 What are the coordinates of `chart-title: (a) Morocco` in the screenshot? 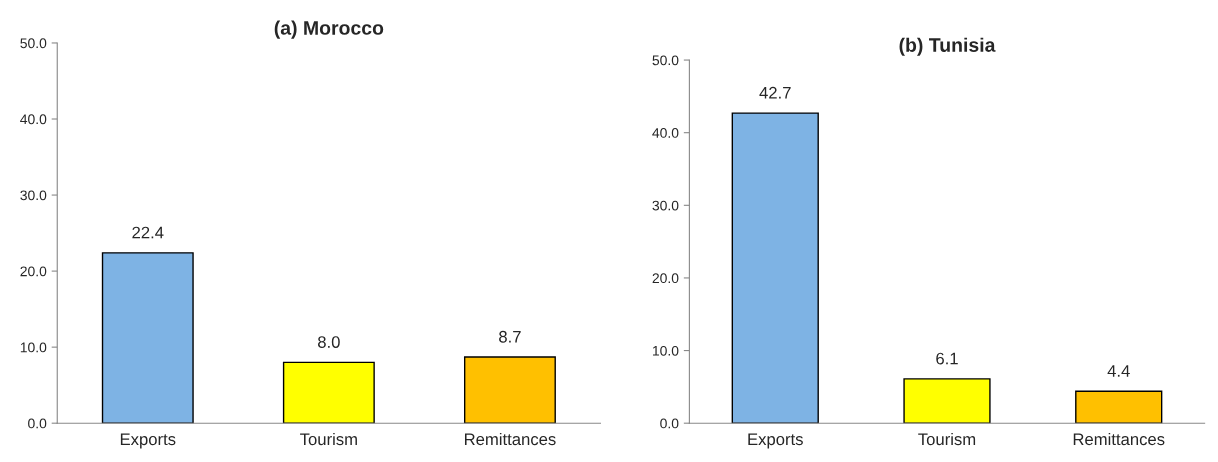 It's located at (329, 29).